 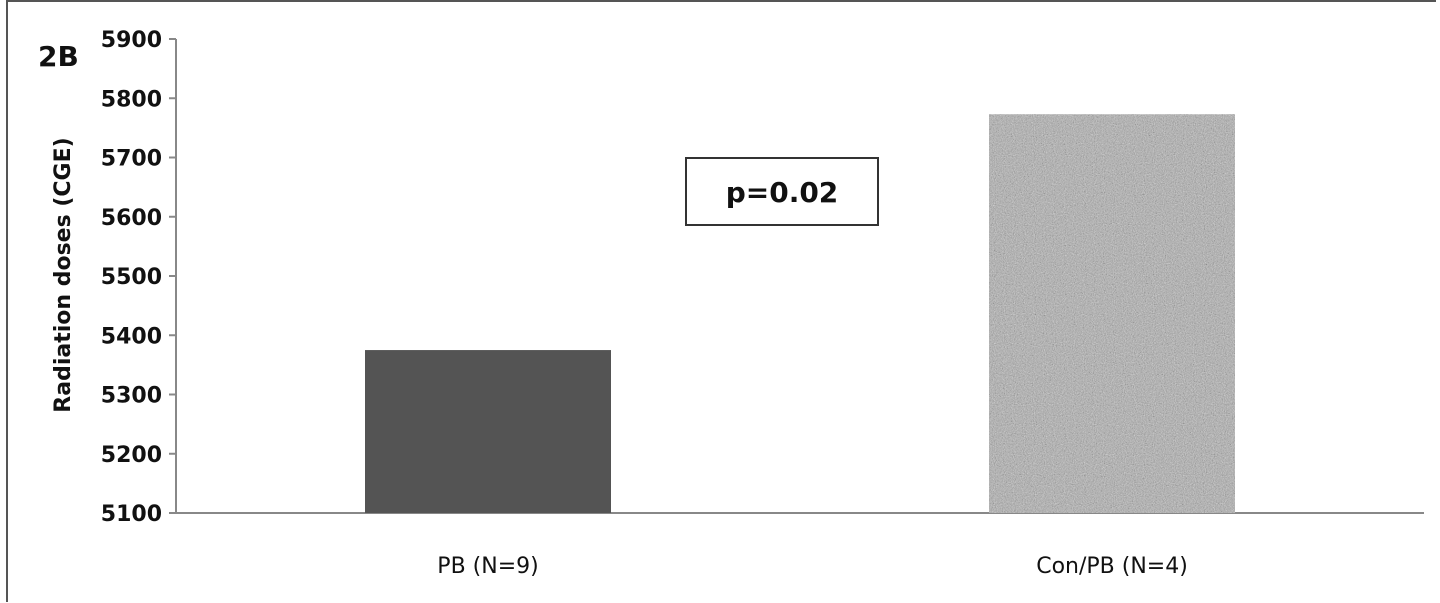 What do you see at coordinates (131, 218) in the screenshot?
I see `y-tick-label: 5600` at bounding box center [131, 218].